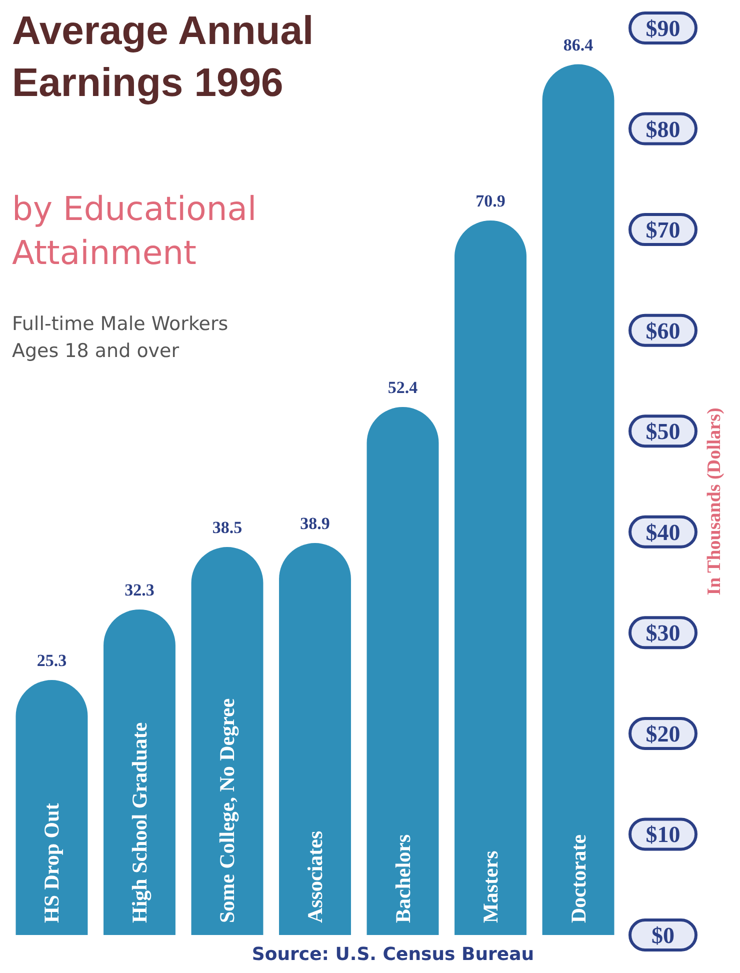 The height and width of the screenshot is (973, 740). Describe the element at coordinates (663, 835) in the screenshot. I see `y-tick-label: $10` at that location.